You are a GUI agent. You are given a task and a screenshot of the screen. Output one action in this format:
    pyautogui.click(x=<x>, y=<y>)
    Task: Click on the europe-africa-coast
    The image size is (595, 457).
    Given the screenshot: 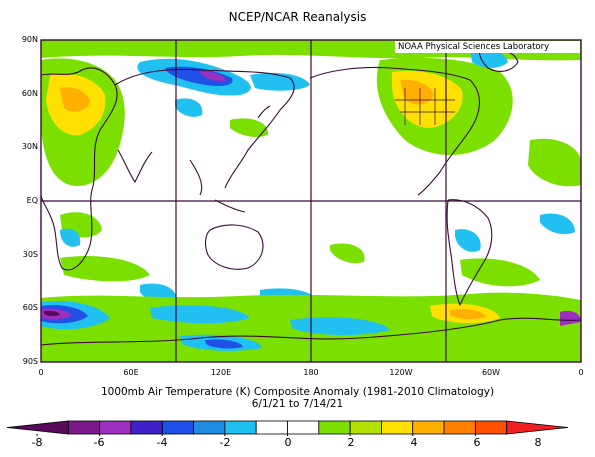 What is the action you would take?
    pyautogui.click(x=79, y=169)
    